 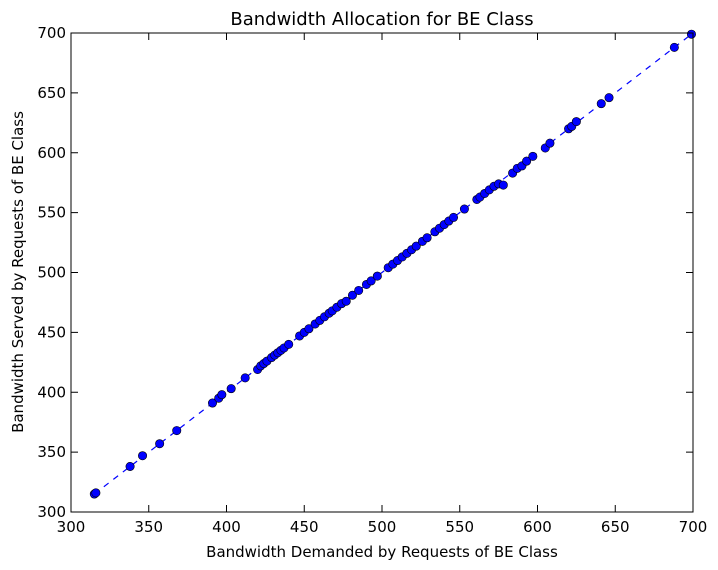 What do you see at coordinates (693, 527) in the screenshot?
I see `x-tick-label: 700` at bounding box center [693, 527].